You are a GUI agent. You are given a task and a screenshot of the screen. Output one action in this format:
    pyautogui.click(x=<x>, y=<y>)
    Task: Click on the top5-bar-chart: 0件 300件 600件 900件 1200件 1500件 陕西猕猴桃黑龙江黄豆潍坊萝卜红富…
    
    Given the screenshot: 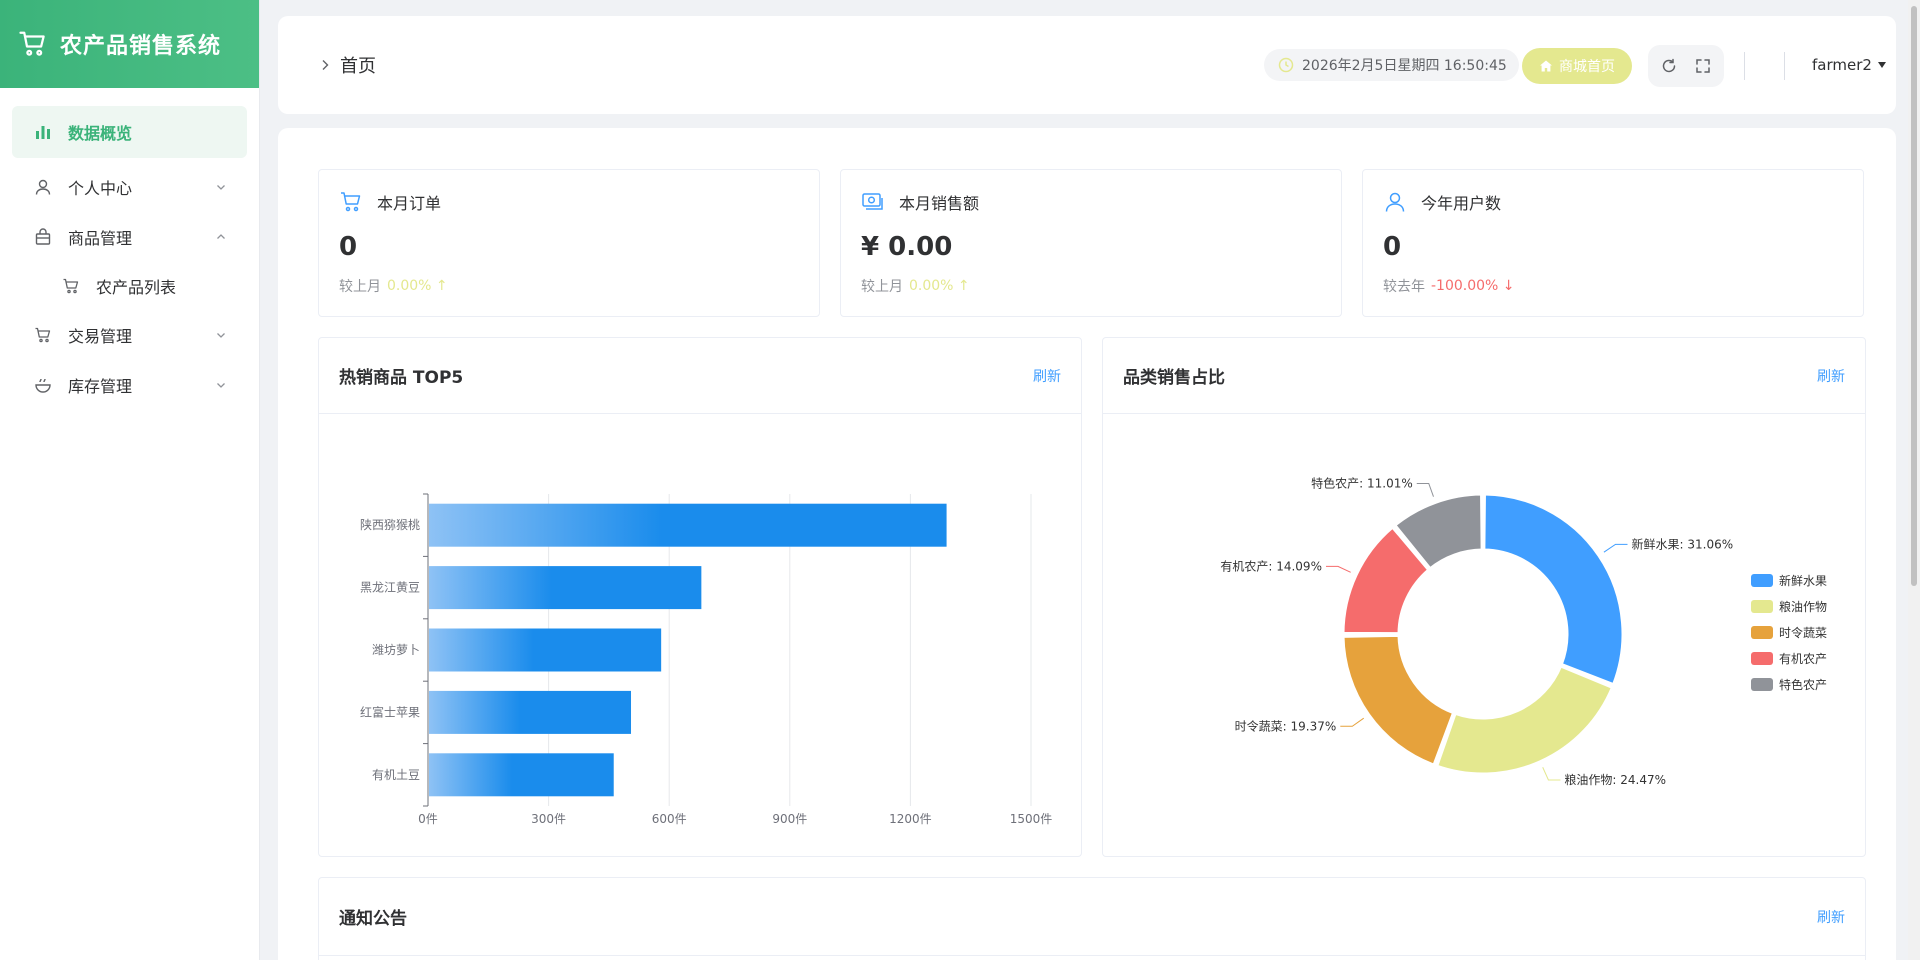 What is the action you would take?
    pyautogui.click(x=706, y=659)
    